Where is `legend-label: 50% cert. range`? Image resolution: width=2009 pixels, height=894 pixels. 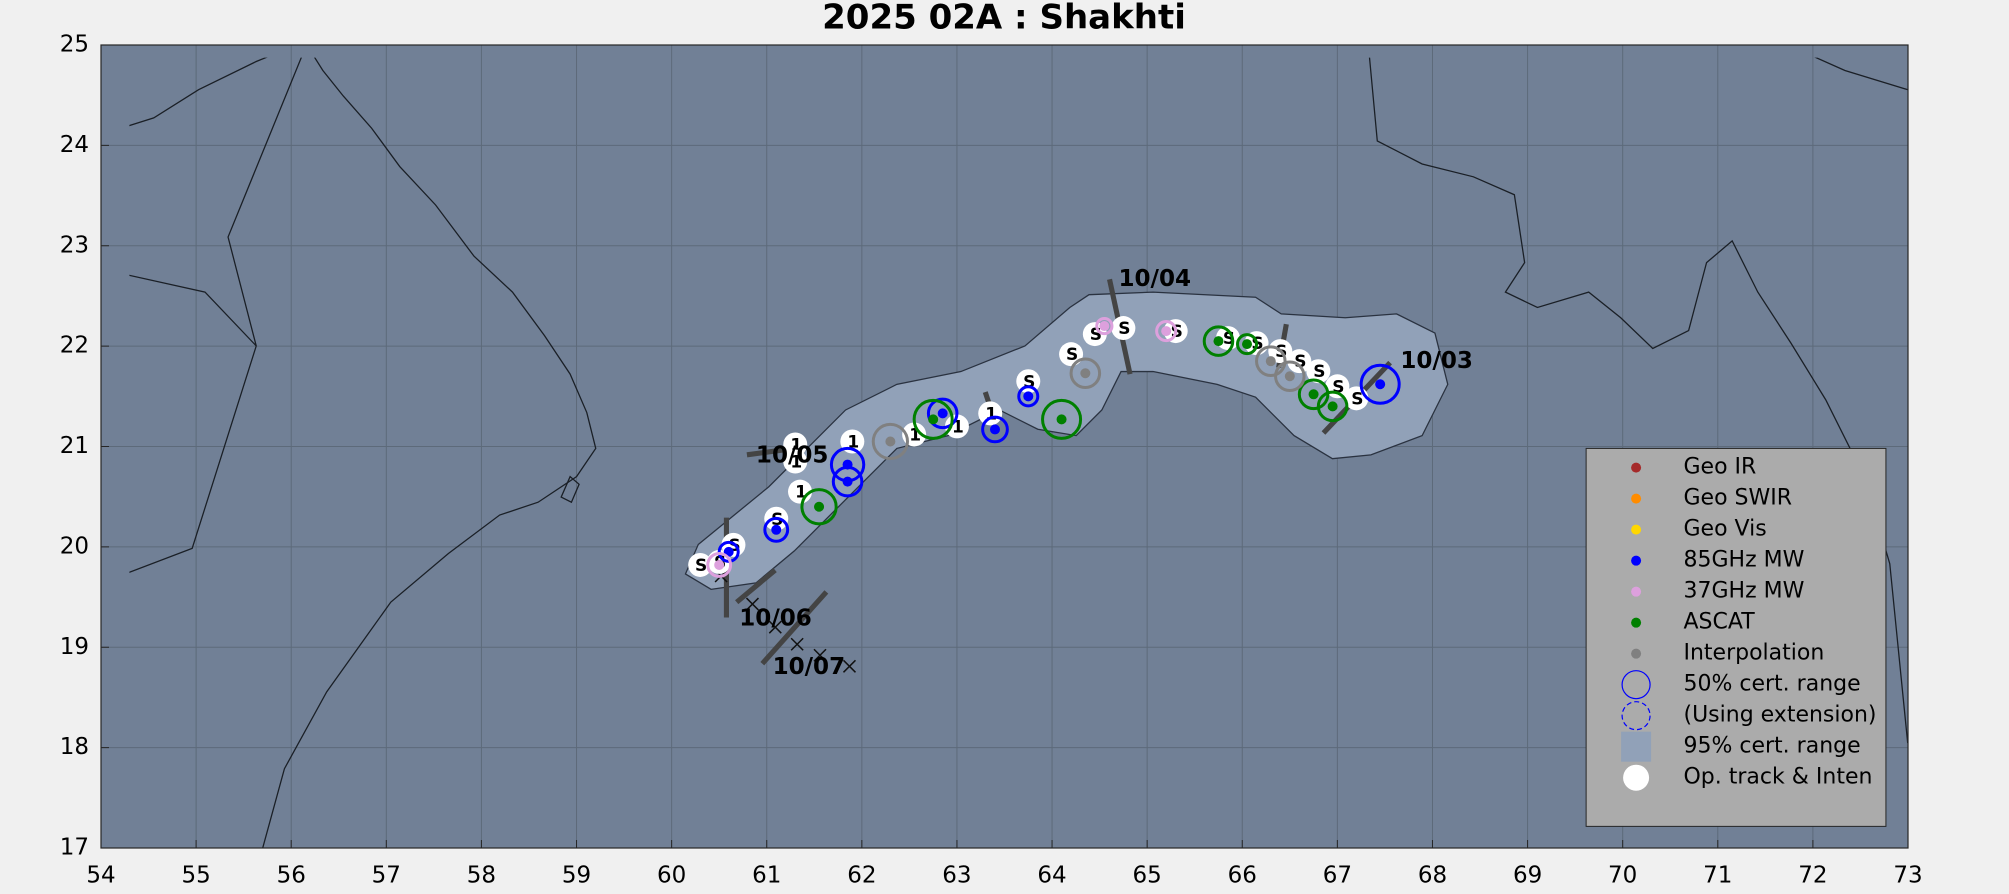
legend-label: 50% cert. range is located at coordinates (1771, 684).